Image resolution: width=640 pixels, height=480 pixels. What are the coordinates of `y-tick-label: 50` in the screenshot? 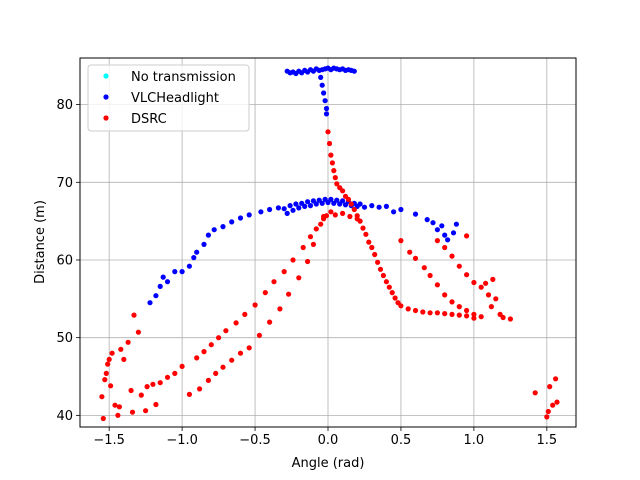 It's located at (64, 338).